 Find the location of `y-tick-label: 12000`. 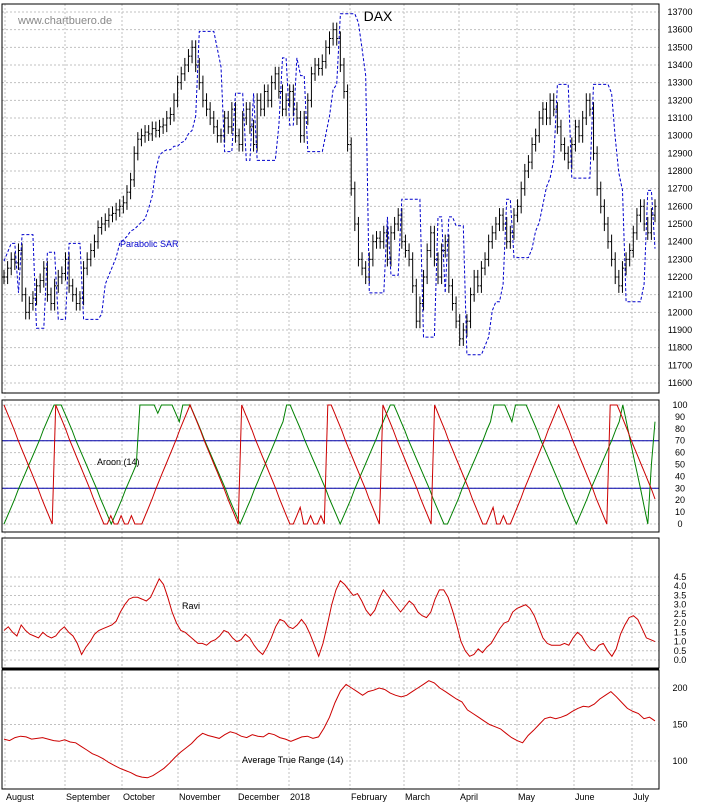

y-tick-label: 12000 is located at coordinates (679, 312).